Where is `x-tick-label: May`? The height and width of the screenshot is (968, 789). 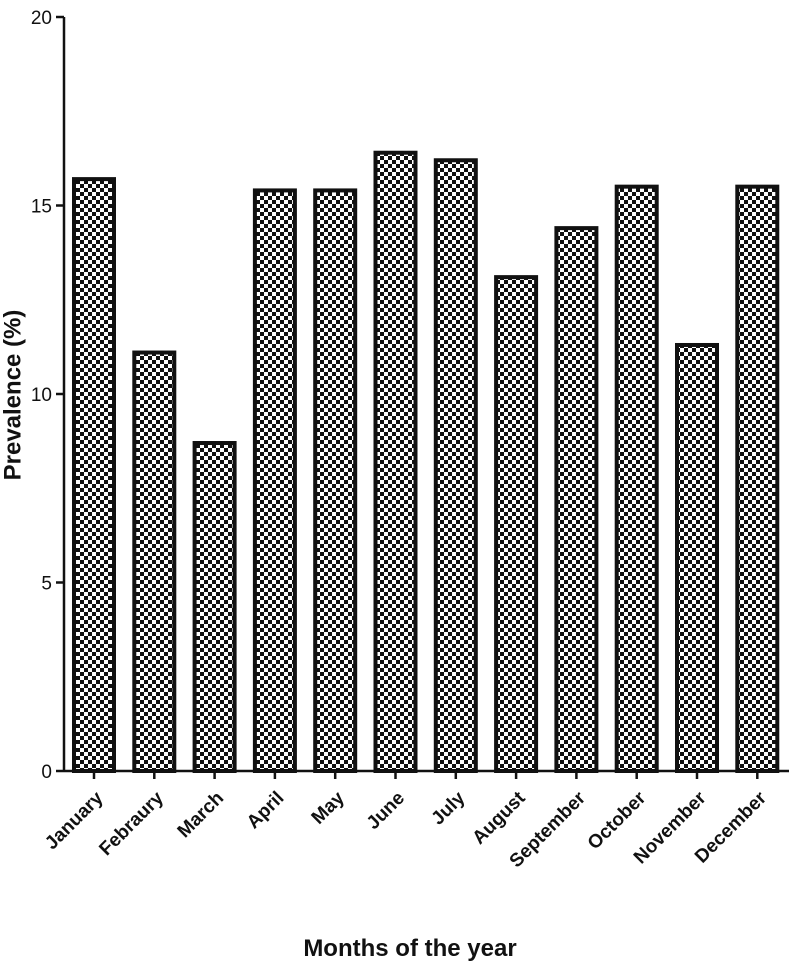
x-tick-label: May is located at coordinates (328, 807).